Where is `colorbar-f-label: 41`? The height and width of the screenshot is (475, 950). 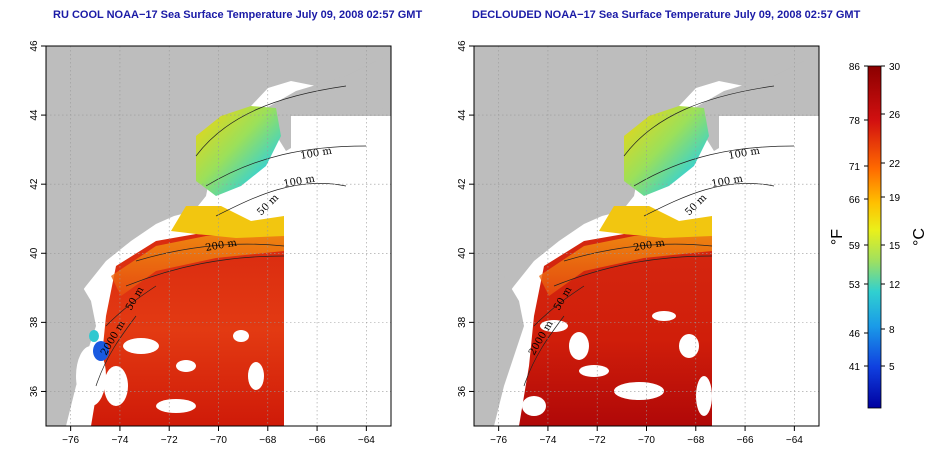
colorbar-f-label: 41 is located at coordinates (855, 367).